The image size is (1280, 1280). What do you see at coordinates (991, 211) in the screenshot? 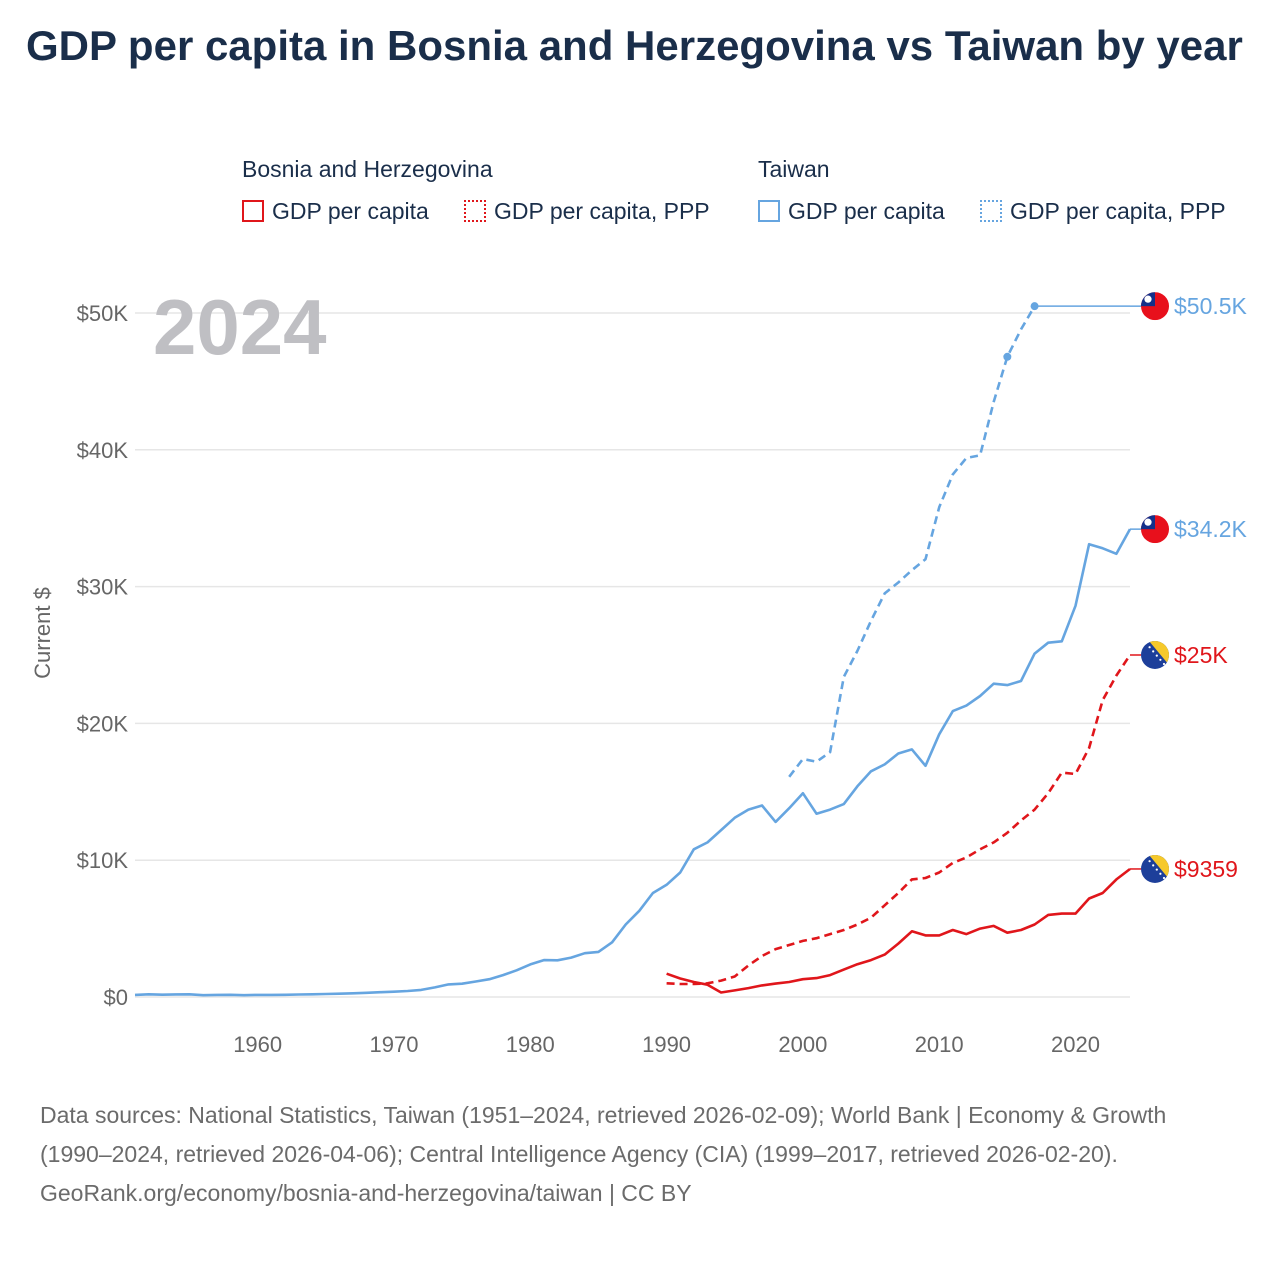
I see `legend-swatch-tw-gdp-ppp` at bounding box center [991, 211].